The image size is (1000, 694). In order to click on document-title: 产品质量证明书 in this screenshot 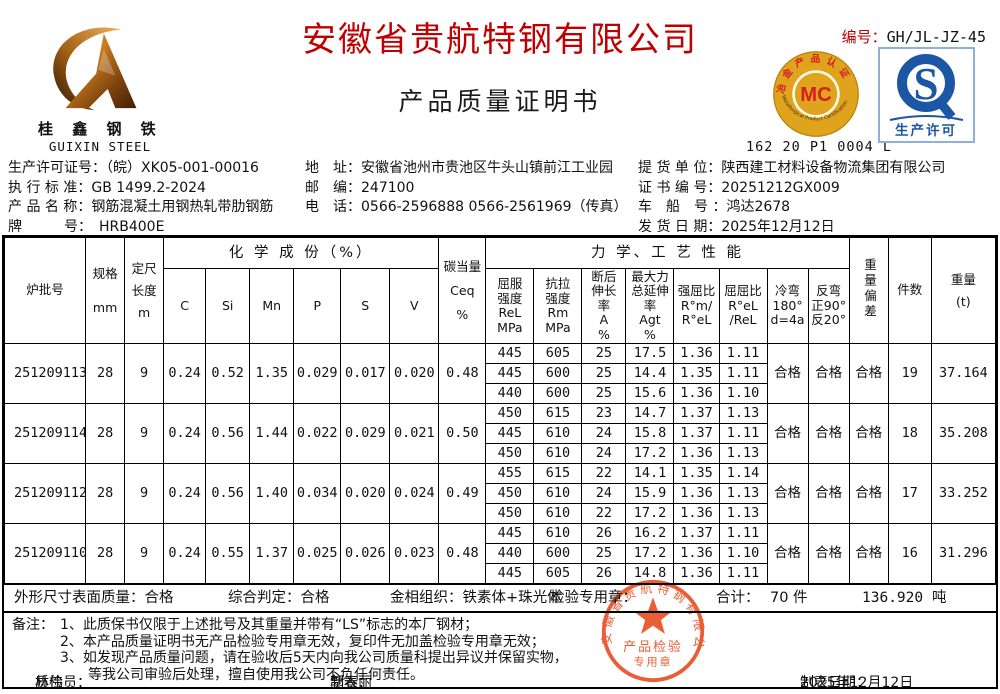, I will do `click(500, 101)`.